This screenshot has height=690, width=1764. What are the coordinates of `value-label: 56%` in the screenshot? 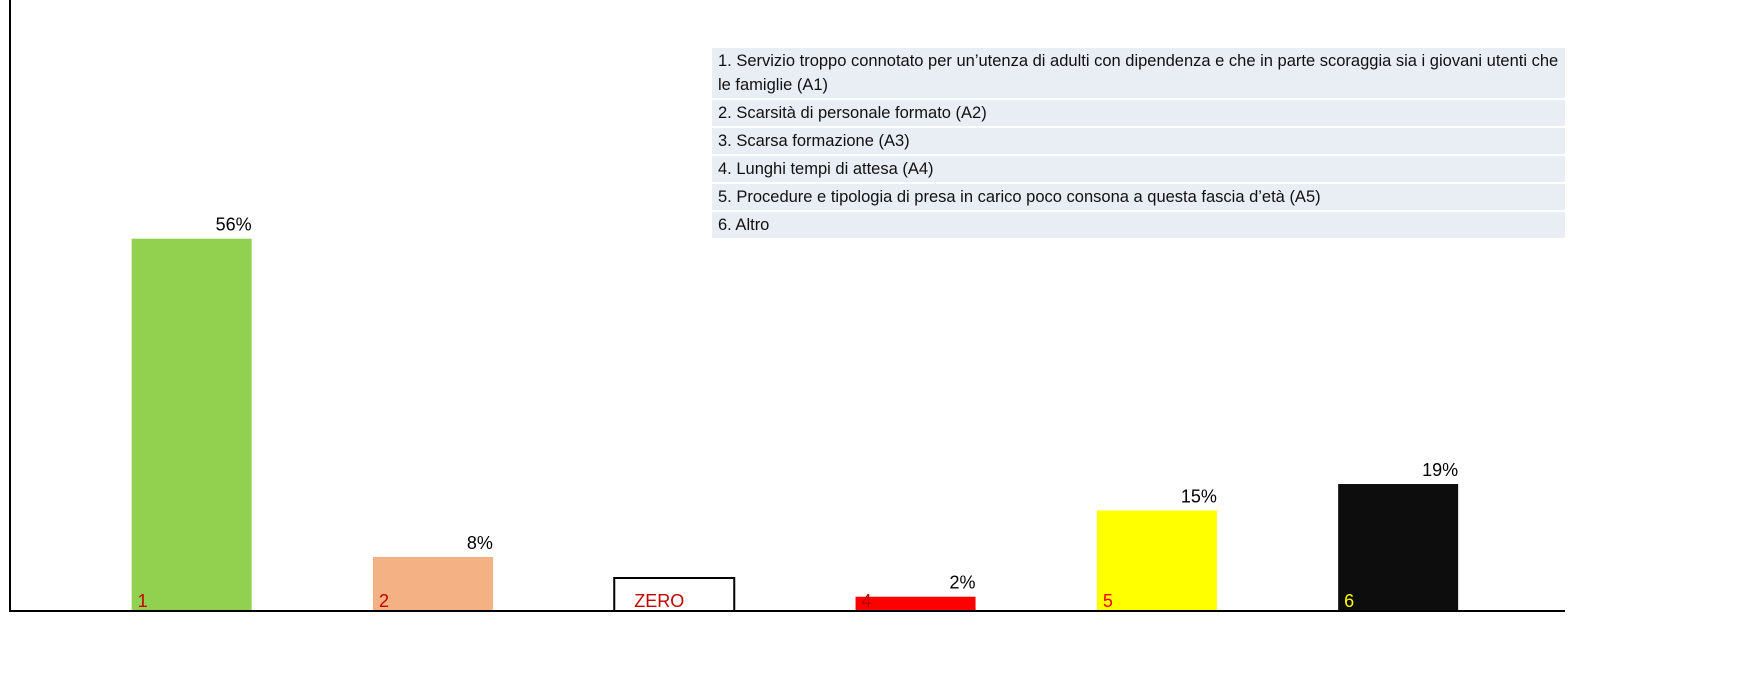 It's located at (234, 225).